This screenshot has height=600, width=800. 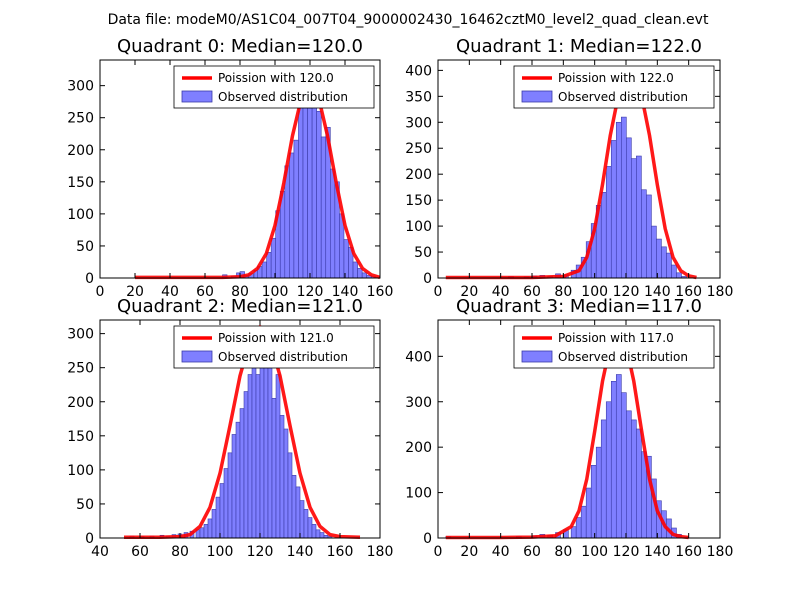 What do you see at coordinates (418, 97) in the screenshot?
I see `y-tick-label: 350` at bounding box center [418, 97].